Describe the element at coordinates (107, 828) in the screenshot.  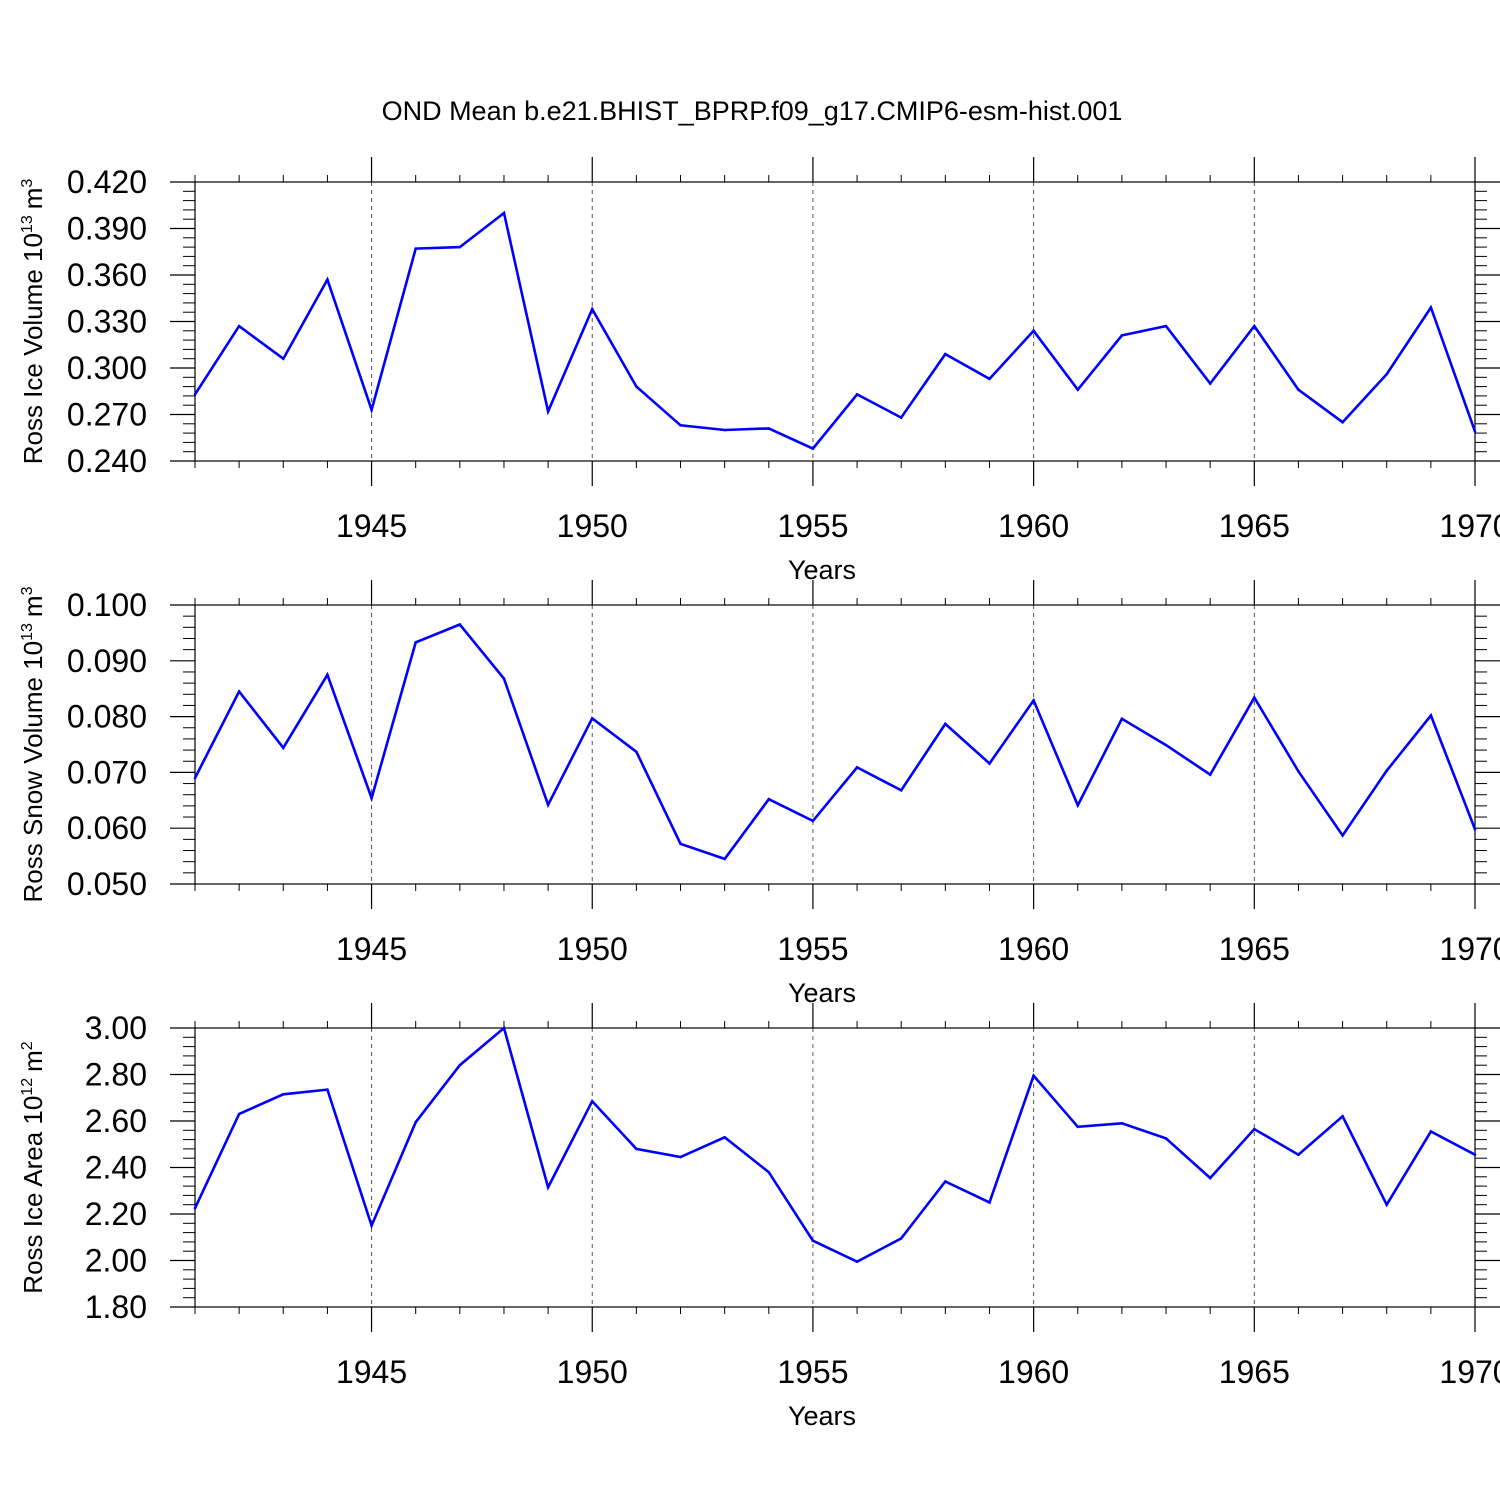
I see `y-tick-label: 0.060` at that location.